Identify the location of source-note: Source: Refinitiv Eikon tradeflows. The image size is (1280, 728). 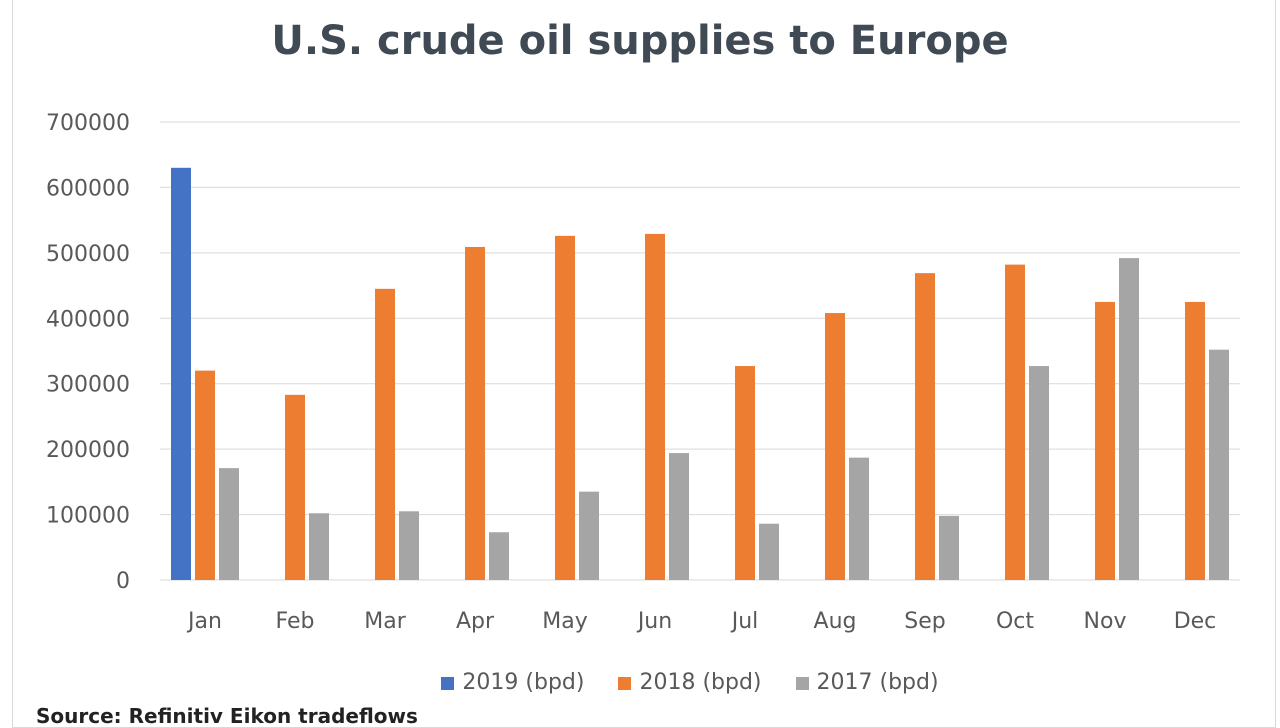
(227, 716).